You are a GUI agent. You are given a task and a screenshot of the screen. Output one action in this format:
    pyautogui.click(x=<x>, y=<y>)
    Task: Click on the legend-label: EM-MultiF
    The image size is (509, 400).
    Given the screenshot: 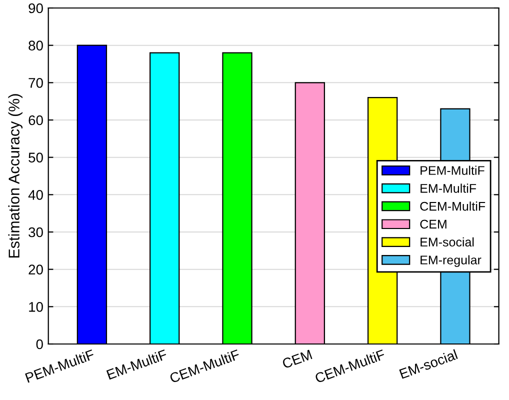 What is the action you would take?
    pyautogui.click(x=448, y=188)
    